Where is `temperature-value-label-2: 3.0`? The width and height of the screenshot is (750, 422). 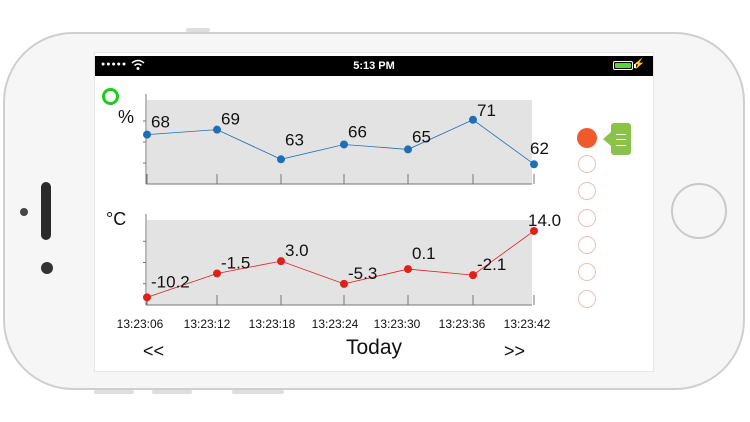
temperature-value-label-2: 3.0 is located at coordinates (297, 250).